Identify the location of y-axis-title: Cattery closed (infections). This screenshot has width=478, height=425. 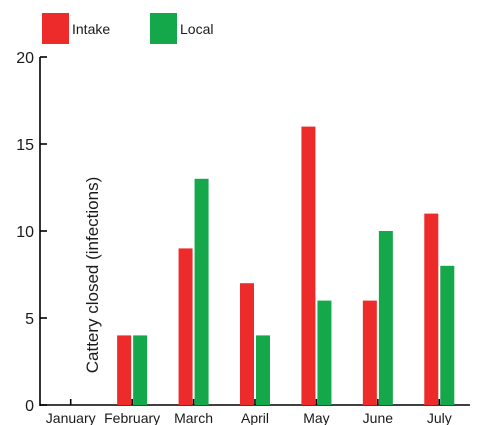
(92, 275).